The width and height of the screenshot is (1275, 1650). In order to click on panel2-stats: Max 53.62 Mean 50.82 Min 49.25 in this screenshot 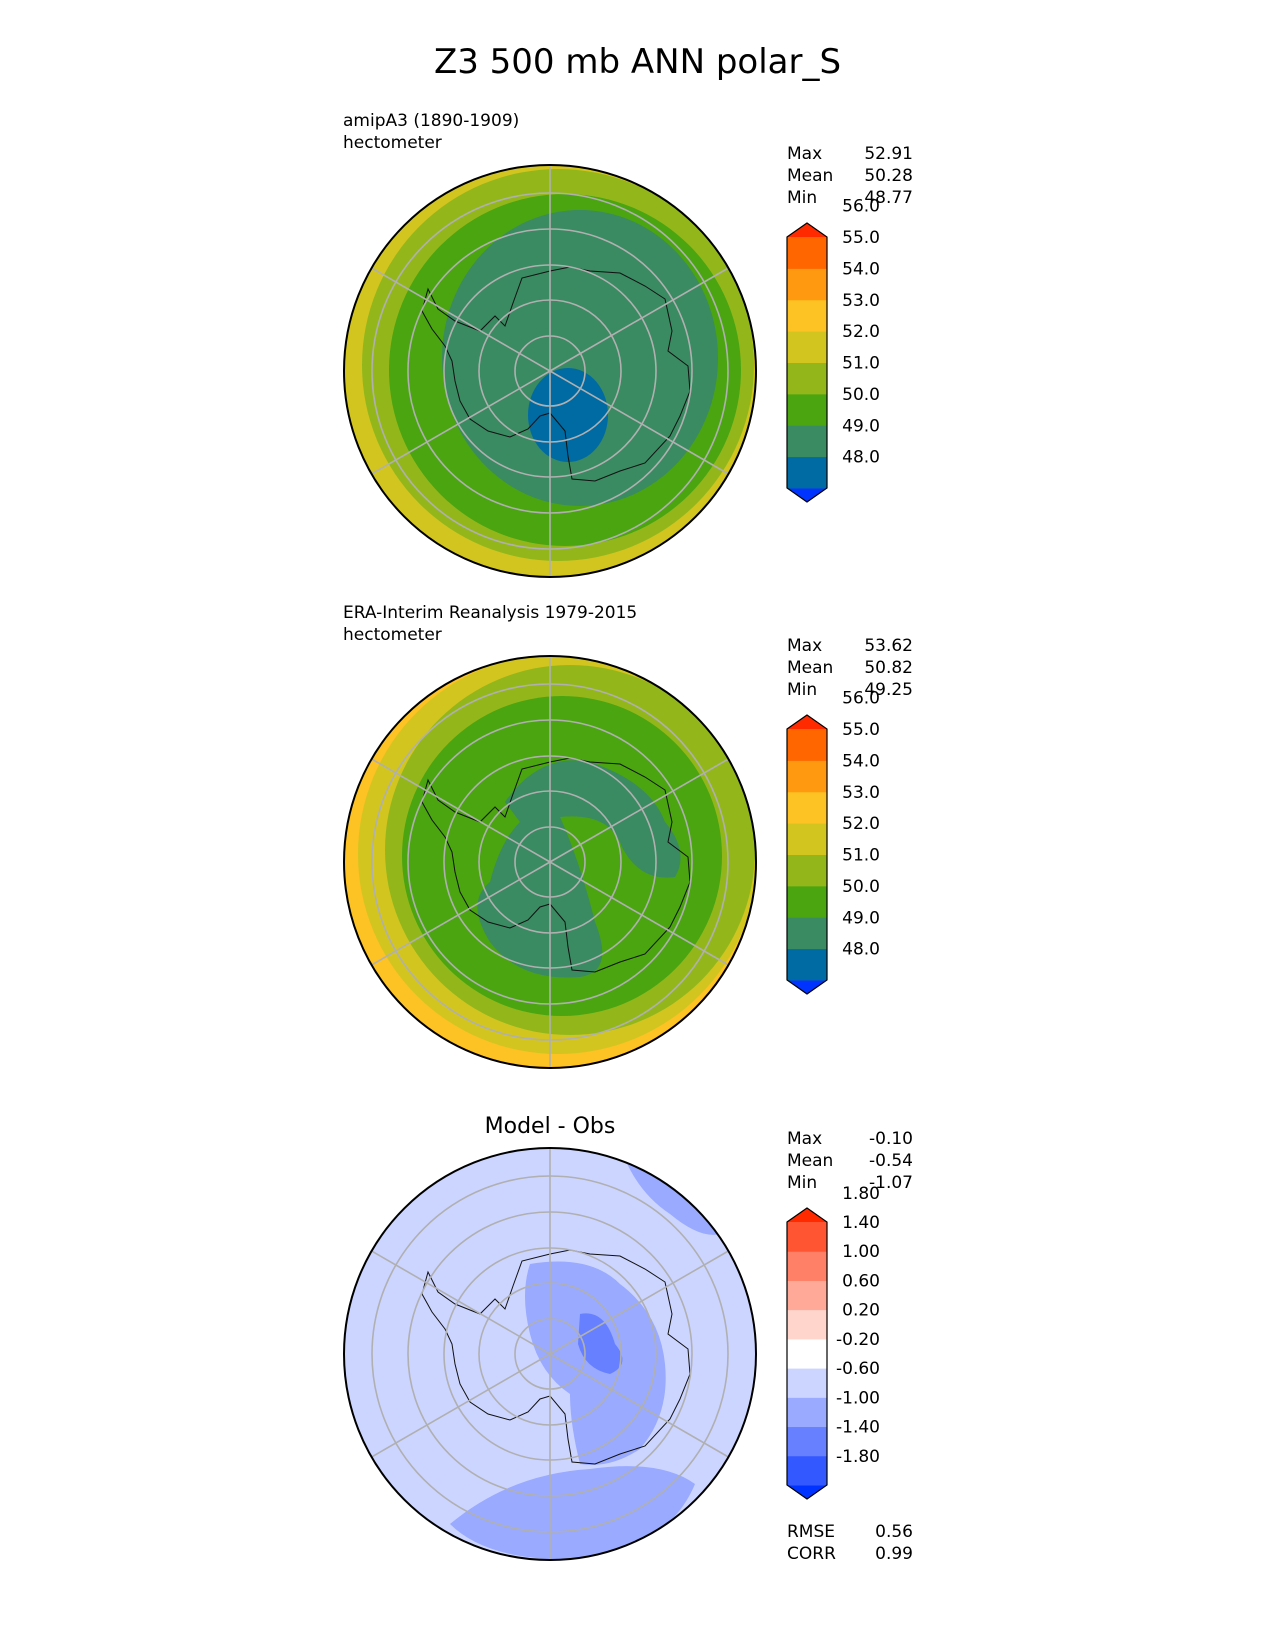, I will do `click(850, 668)`.